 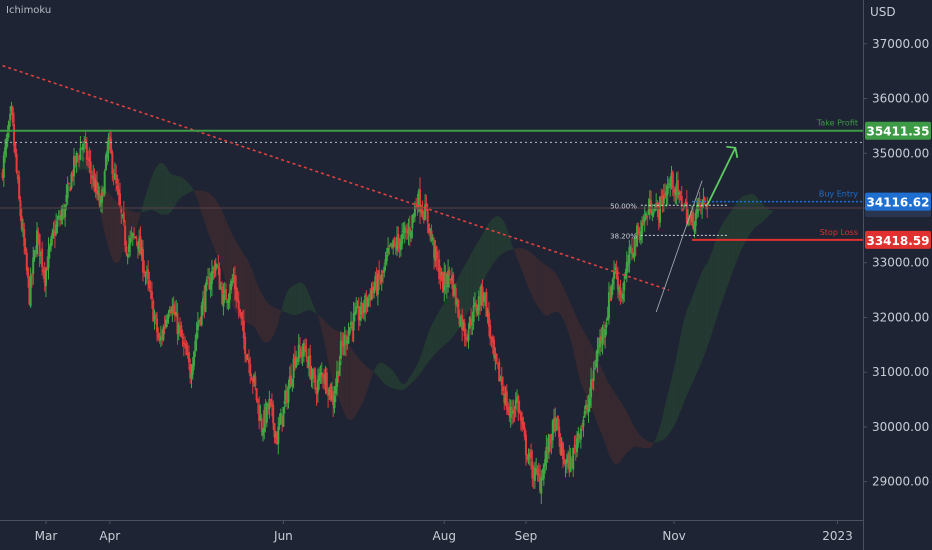 I want to click on x-tick-label: Aug, so click(x=444, y=536).